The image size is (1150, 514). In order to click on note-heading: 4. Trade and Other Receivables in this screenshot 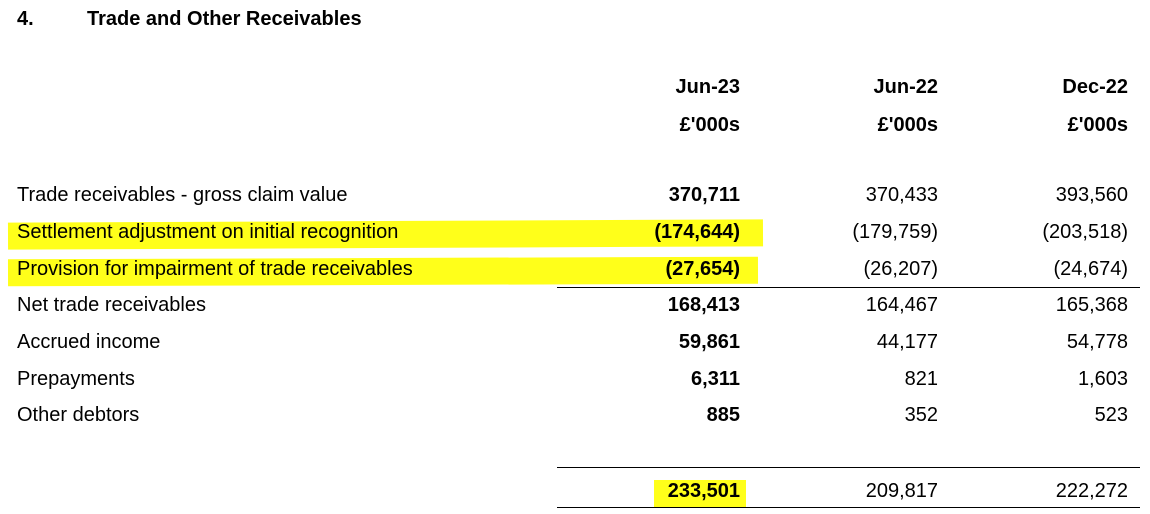, I will do `click(189, 19)`.